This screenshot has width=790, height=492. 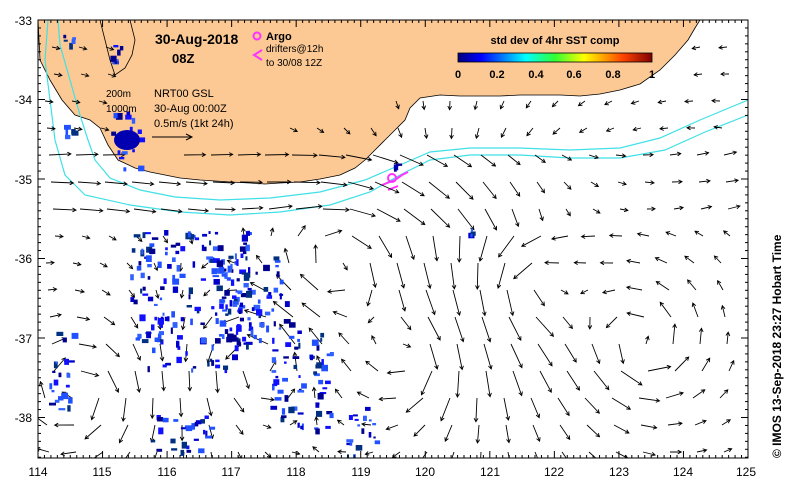 I want to click on lat-tick-label: -36, so click(x=24, y=259).